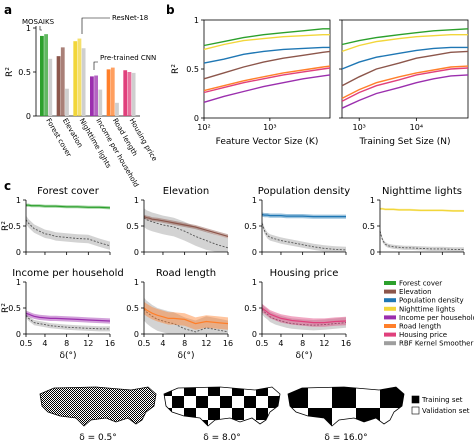 Image resolution: width=474 pixels, height=445 pixels. I want to click on c-elevation-validation-line, so click(186, 233).